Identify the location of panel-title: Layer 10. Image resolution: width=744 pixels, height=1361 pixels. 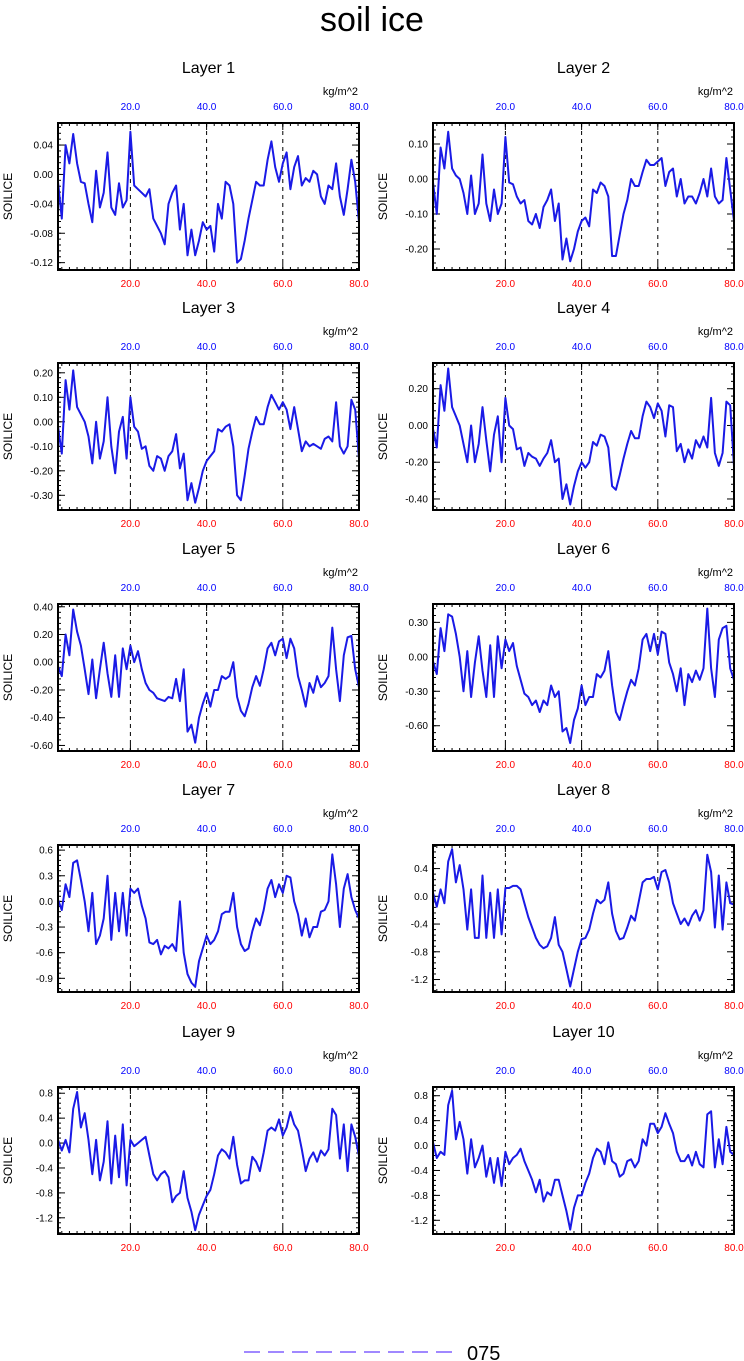
(583, 1032).